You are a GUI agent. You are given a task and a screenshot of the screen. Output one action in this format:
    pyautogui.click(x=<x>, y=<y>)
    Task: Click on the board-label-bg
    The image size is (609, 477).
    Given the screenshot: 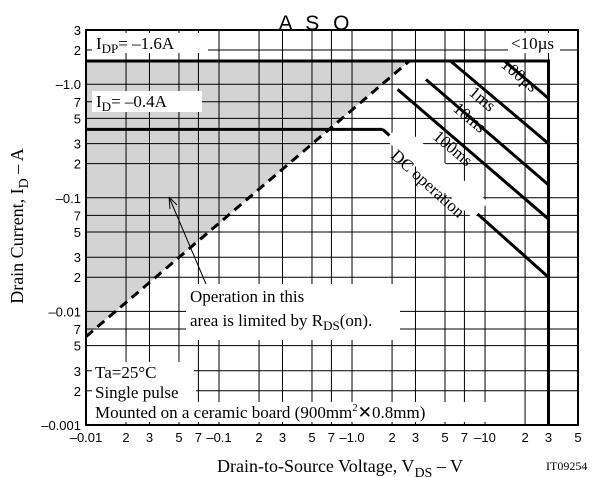 What is the action you would take?
    pyautogui.click(x=302, y=412)
    